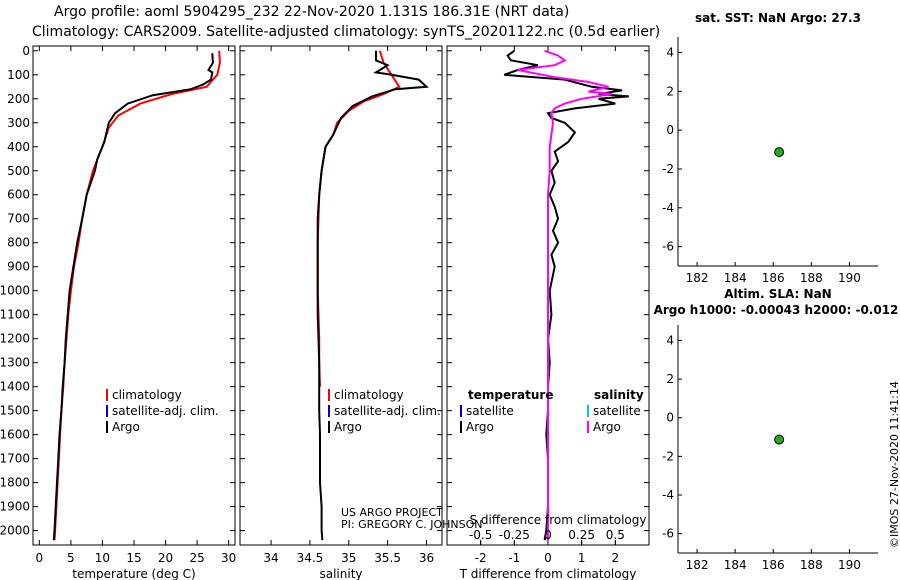 The image size is (900, 580). I want to click on depth-tick-label: 400, so click(18, 147).